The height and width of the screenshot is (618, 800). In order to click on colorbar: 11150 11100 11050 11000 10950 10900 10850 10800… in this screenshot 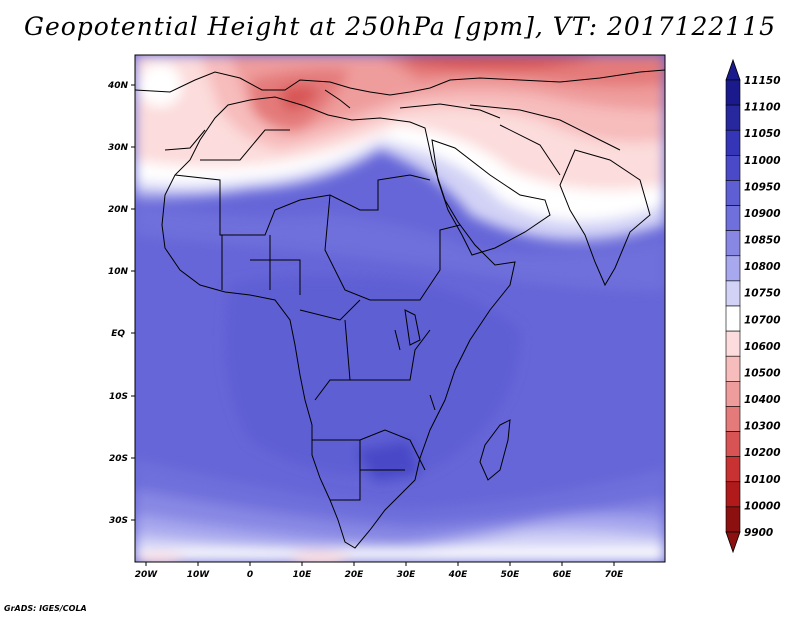, I will do `click(753, 306)`.